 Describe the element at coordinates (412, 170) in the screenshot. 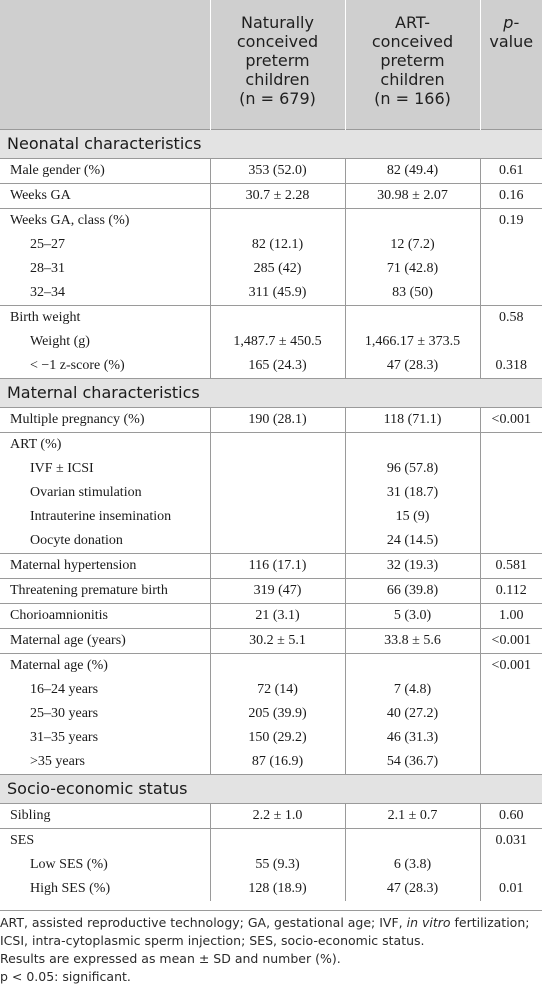

I see `art-value: 82 (49.4)` at that location.